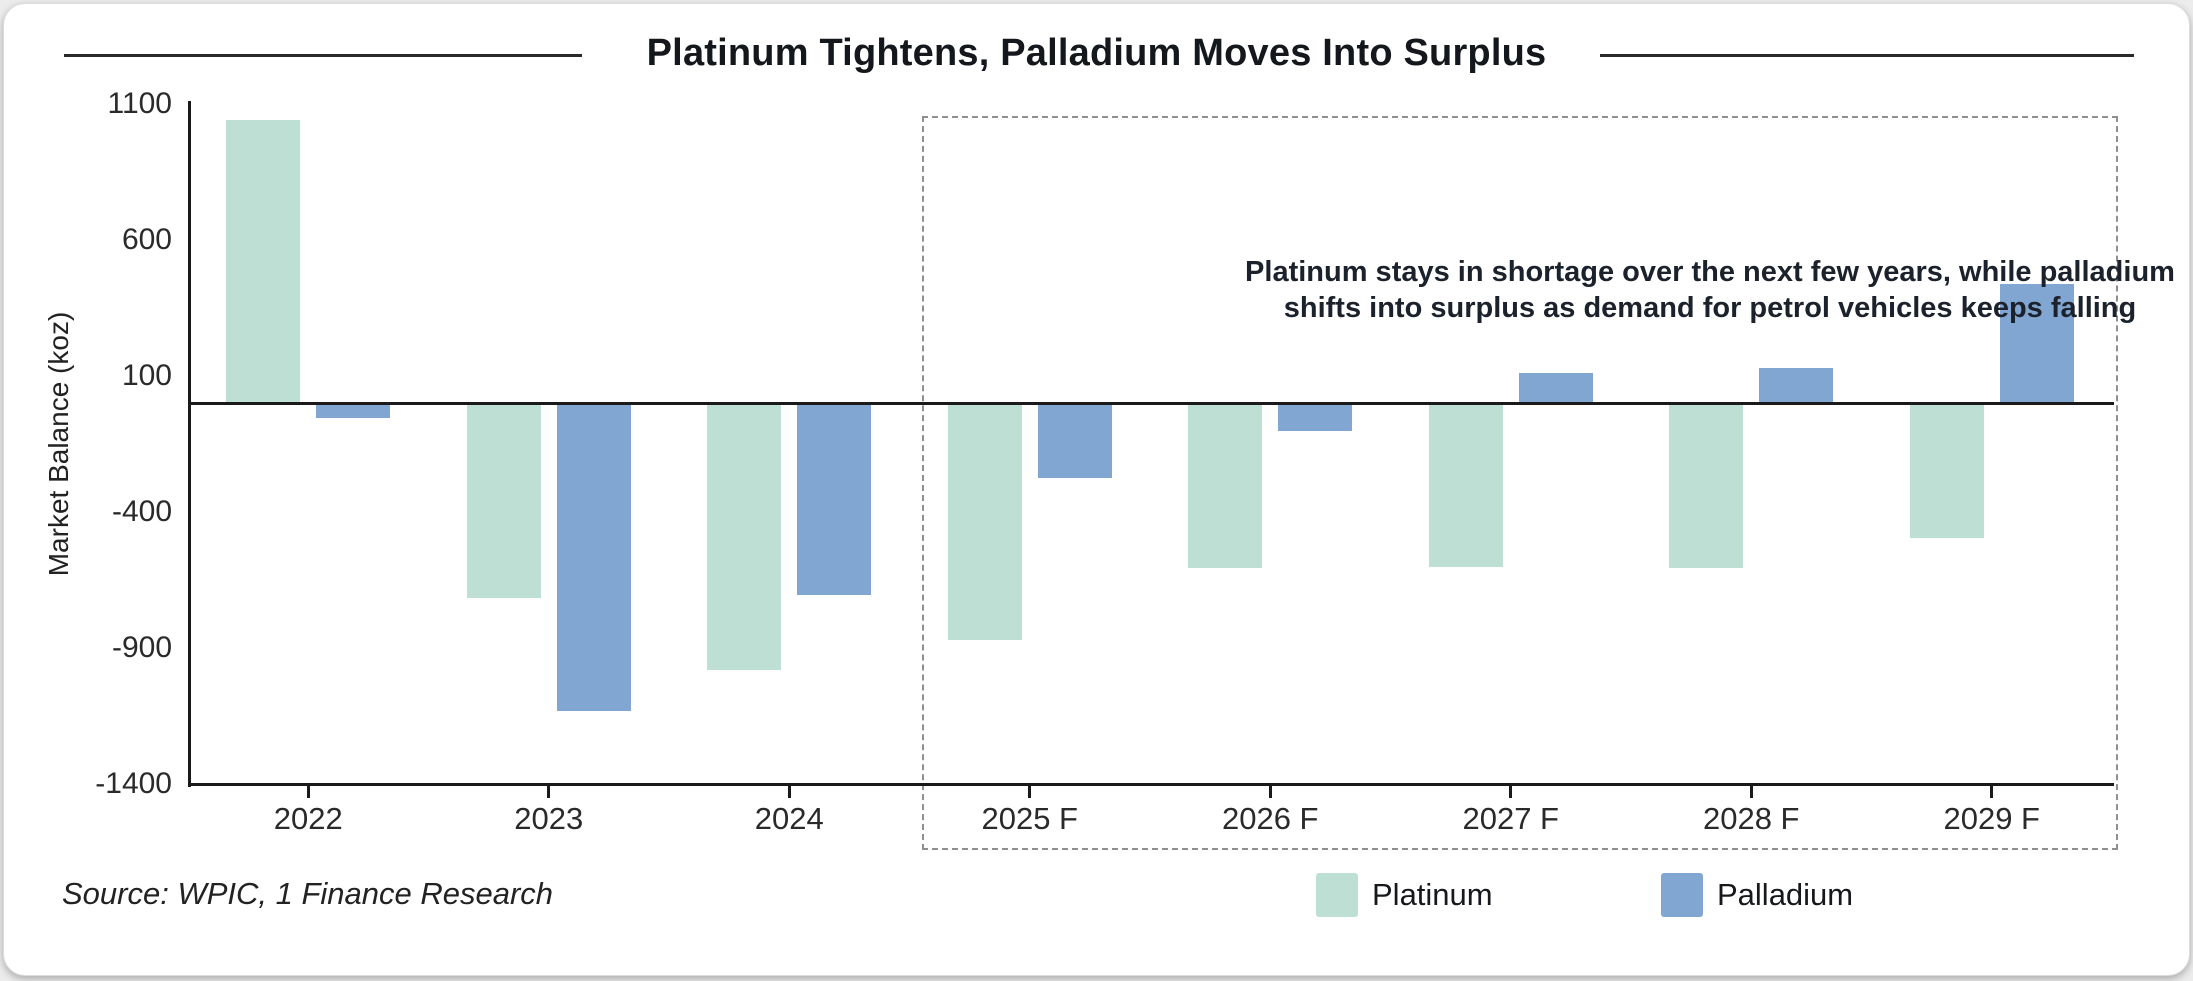 This screenshot has width=2193, height=981. I want to click on legend-label-palladium: Palladium, so click(1785, 894).